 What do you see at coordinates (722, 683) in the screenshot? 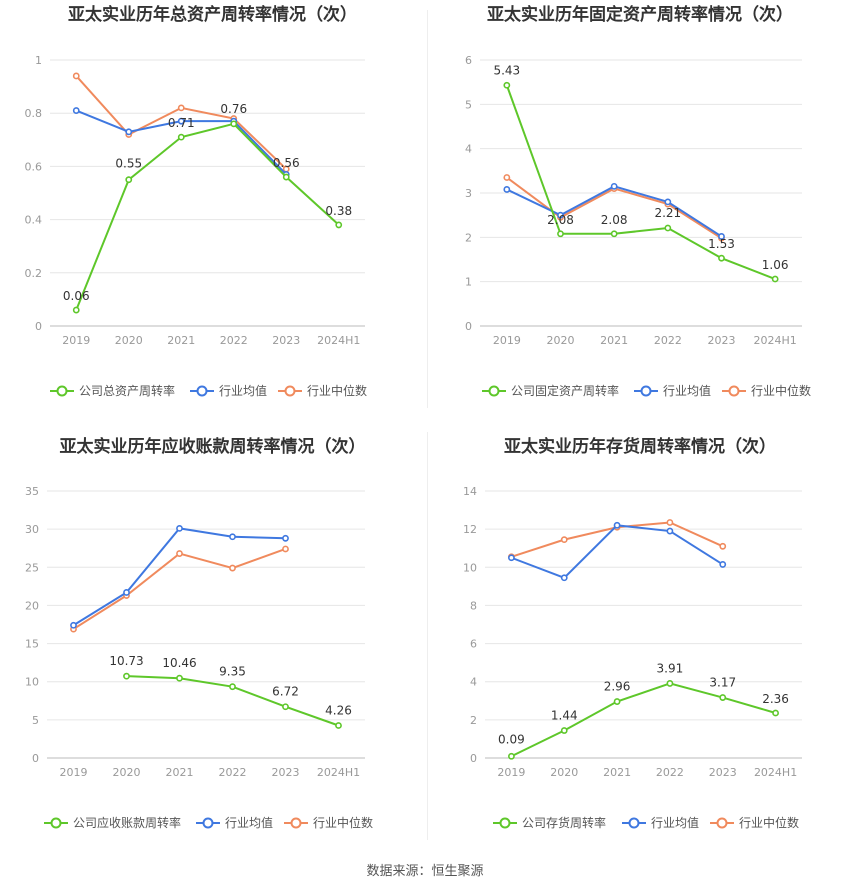
I see `data-label: 3.17` at bounding box center [722, 683].